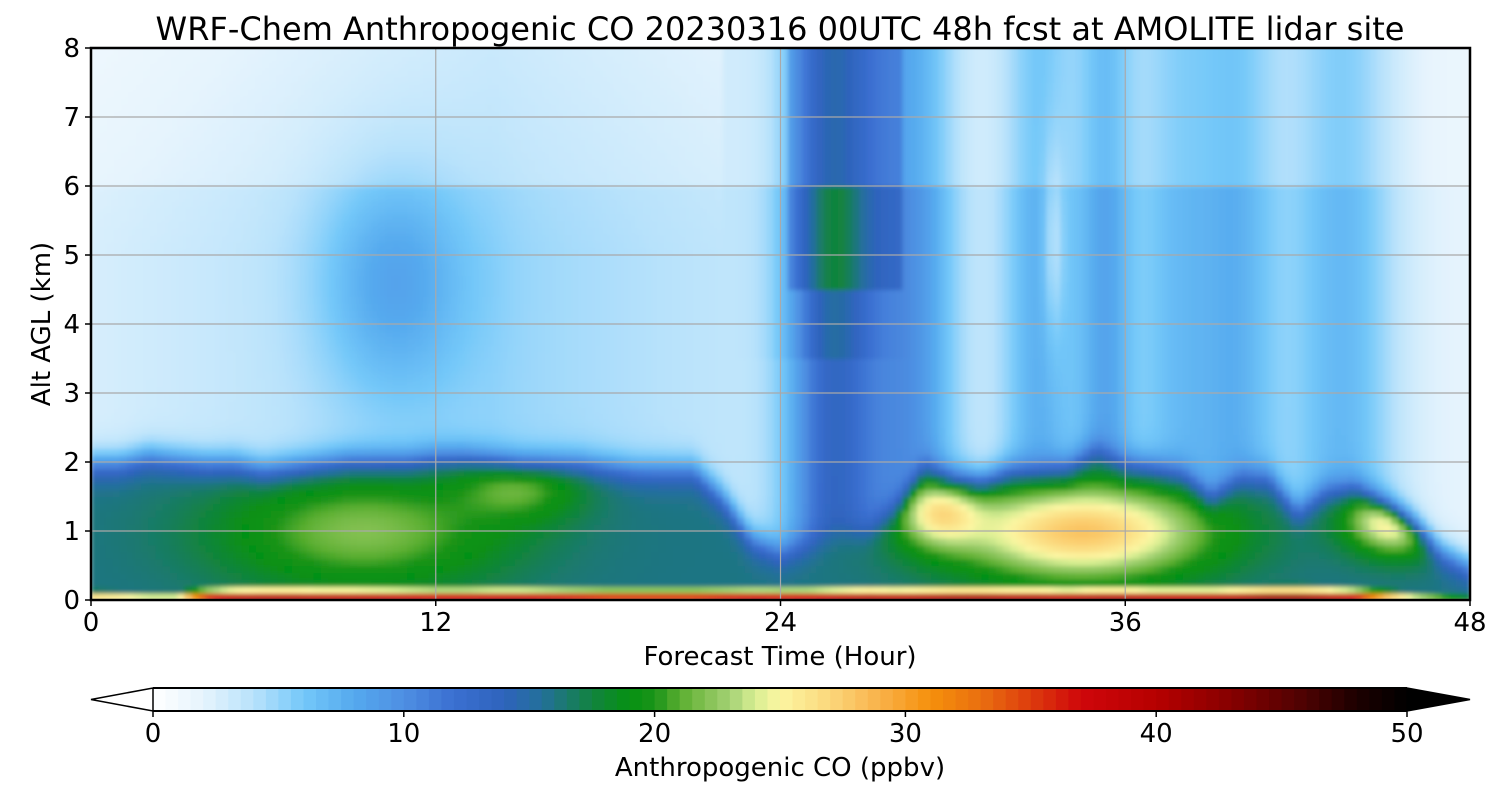 The image size is (1500, 800). I want to click on x-tick-label-3: 36, so click(1125, 623).